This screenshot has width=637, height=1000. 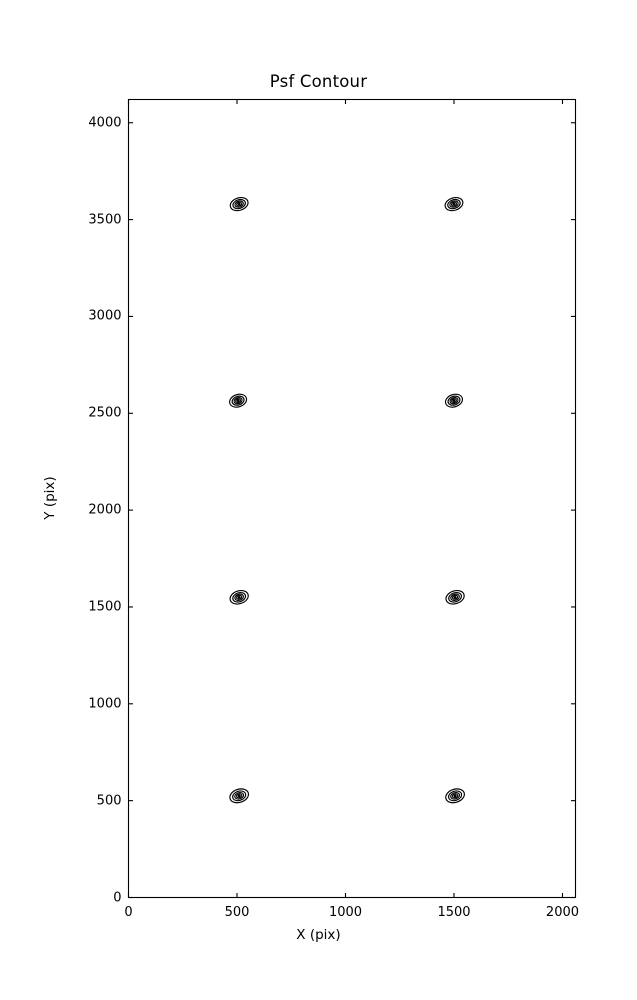 What do you see at coordinates (237, 912) in the screenshot?
I see `x-tick-label: 500` at bounding box center [237, 912].